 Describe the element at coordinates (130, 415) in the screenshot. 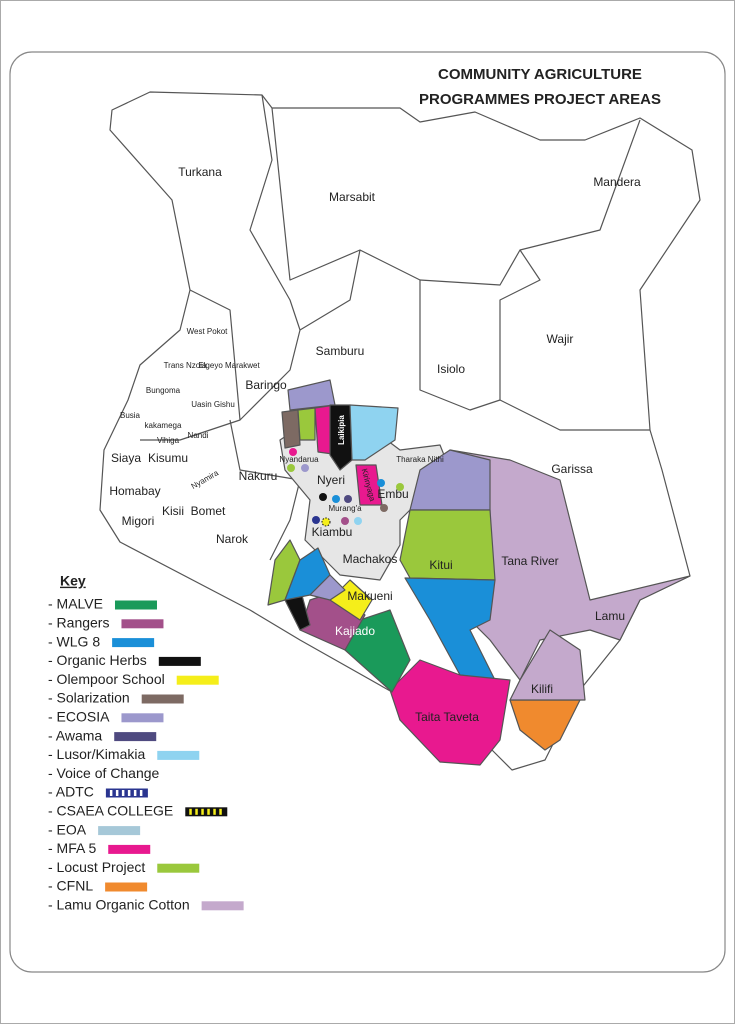

I see `county-label: Busia` at that location.